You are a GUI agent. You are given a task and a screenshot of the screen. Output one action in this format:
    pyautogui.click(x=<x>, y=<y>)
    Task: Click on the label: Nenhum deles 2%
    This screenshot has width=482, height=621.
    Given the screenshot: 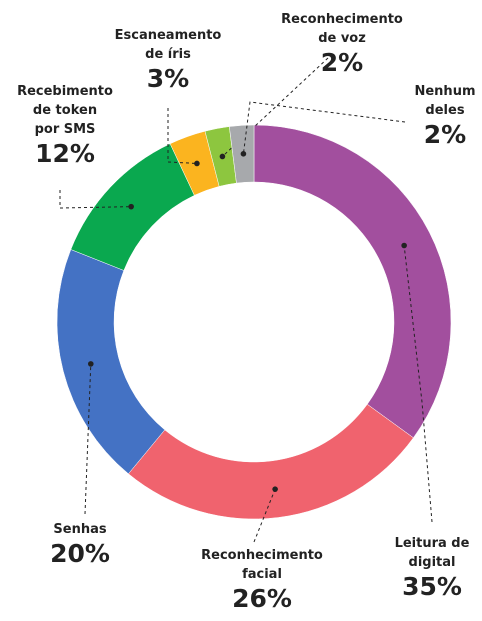 What is the action you would take?
    pyautogui.click(x=426, y=116)
    